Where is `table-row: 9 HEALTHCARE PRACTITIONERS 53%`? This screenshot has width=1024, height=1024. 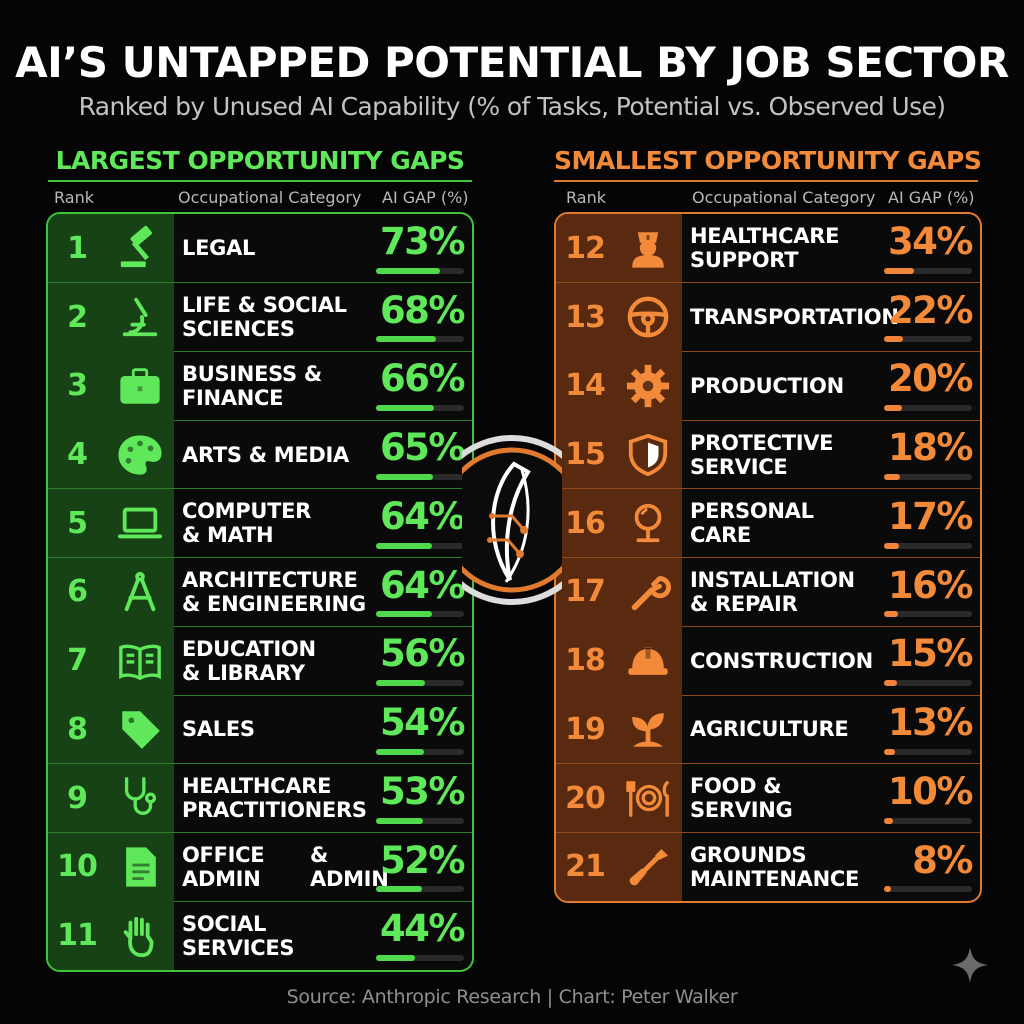 table-row: 9 HEALTHCARE PRACTITIONERS 53% is located at coordinates (260, 798).